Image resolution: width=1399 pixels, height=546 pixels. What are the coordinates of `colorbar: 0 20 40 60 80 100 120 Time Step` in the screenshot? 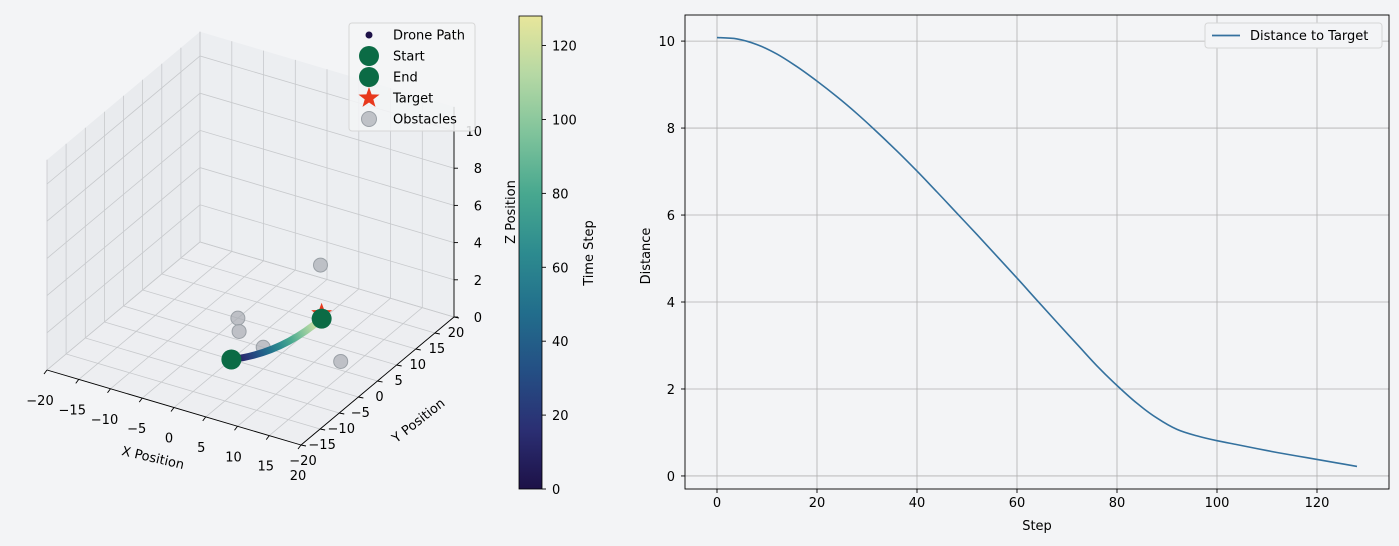 It's located at (557, 256).